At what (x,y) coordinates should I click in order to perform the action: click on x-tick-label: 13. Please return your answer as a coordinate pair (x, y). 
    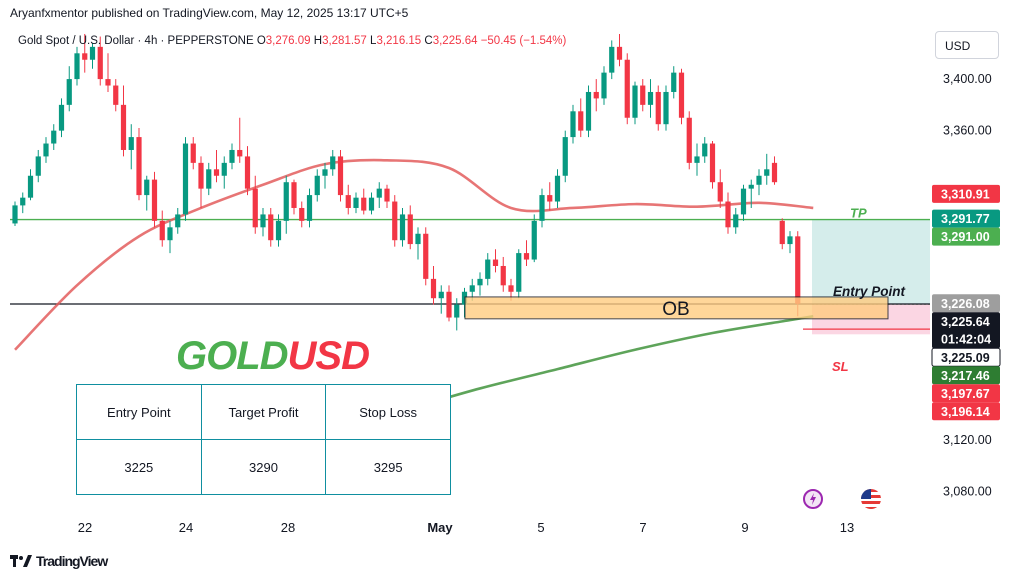
    Looking at the image, I should click on (847, 527).